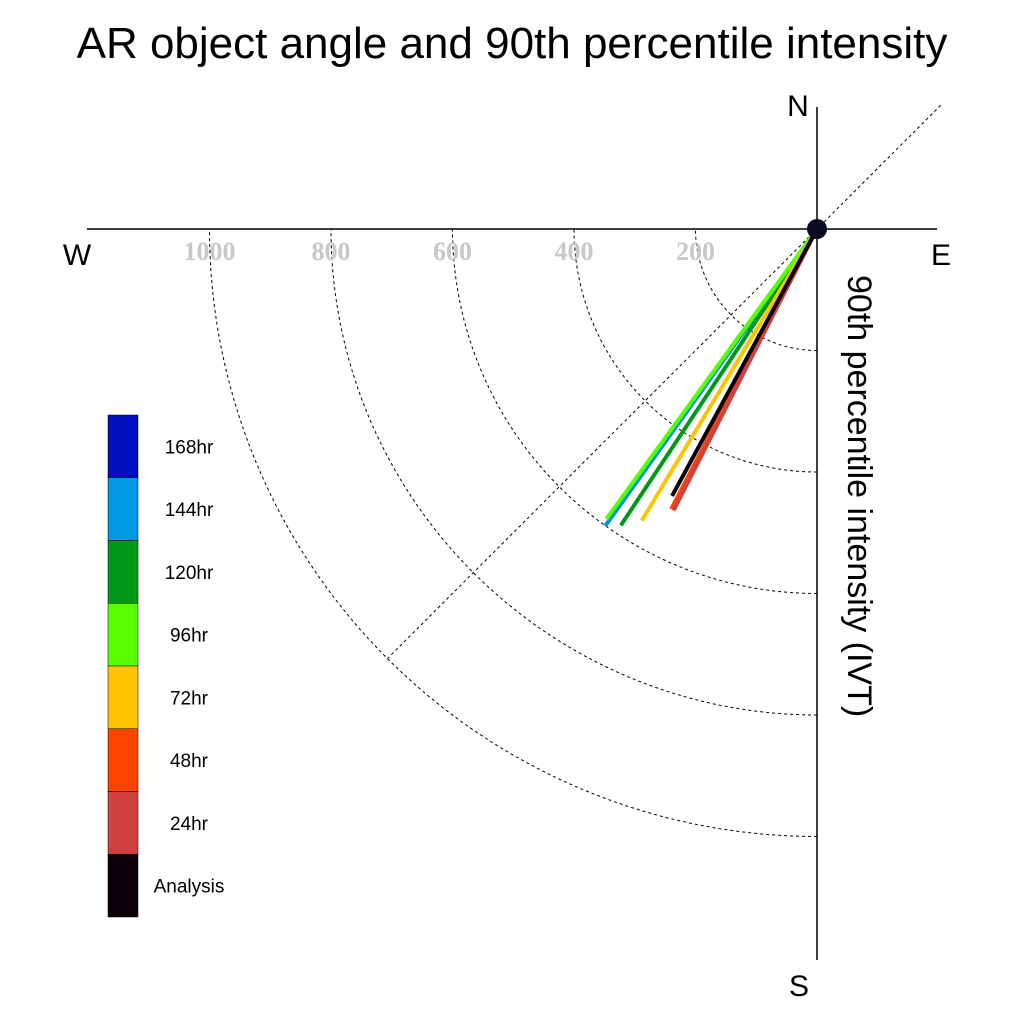 The image size is (1024, 1024). Describe the element at coordinates (817, 229) in the screenshot. I see `origin-marker` at that location.